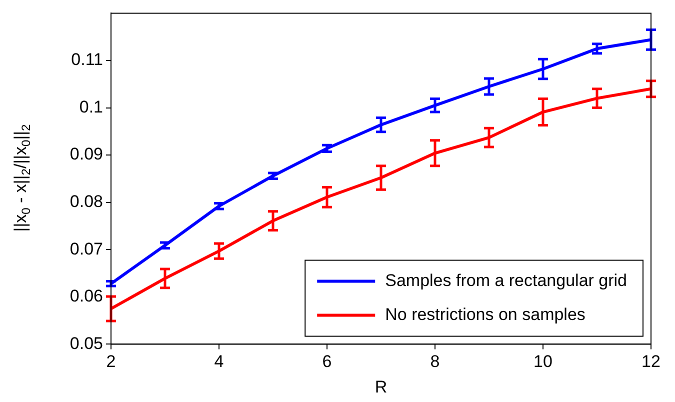 The width and height of the screenshot is (675, 402). I want to click on x-tick-label: 4, so click(219, 362).